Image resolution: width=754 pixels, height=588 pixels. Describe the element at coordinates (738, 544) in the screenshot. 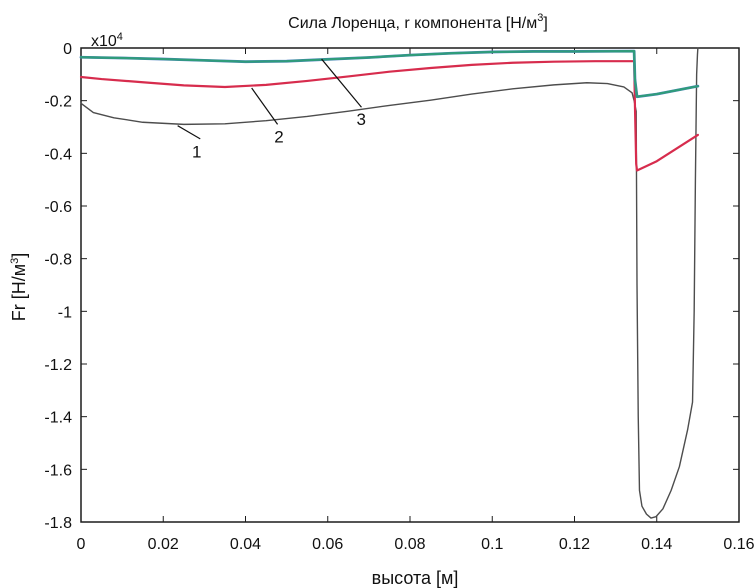

I see `x-tick-label-8: 0.16` at that location.